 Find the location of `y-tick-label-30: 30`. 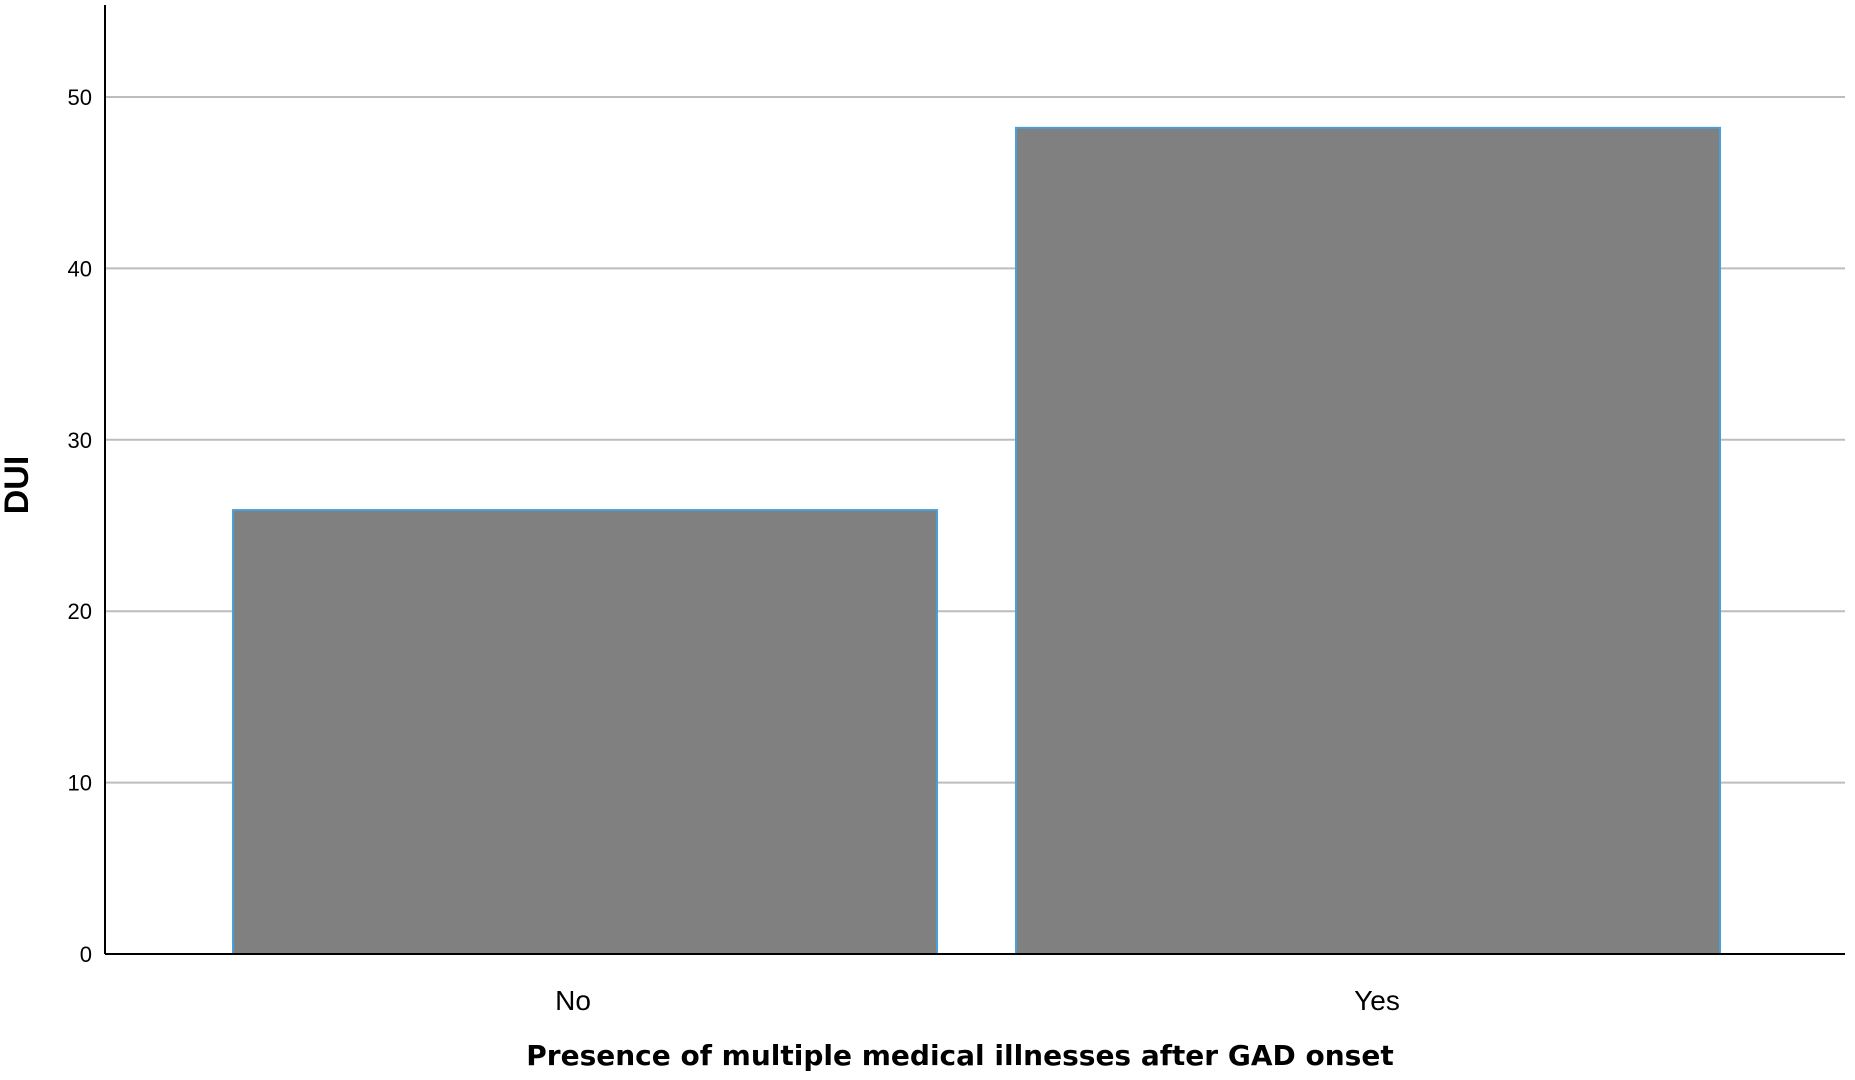

y-tick-label-30: 30 is located at coordinates (80, 440).